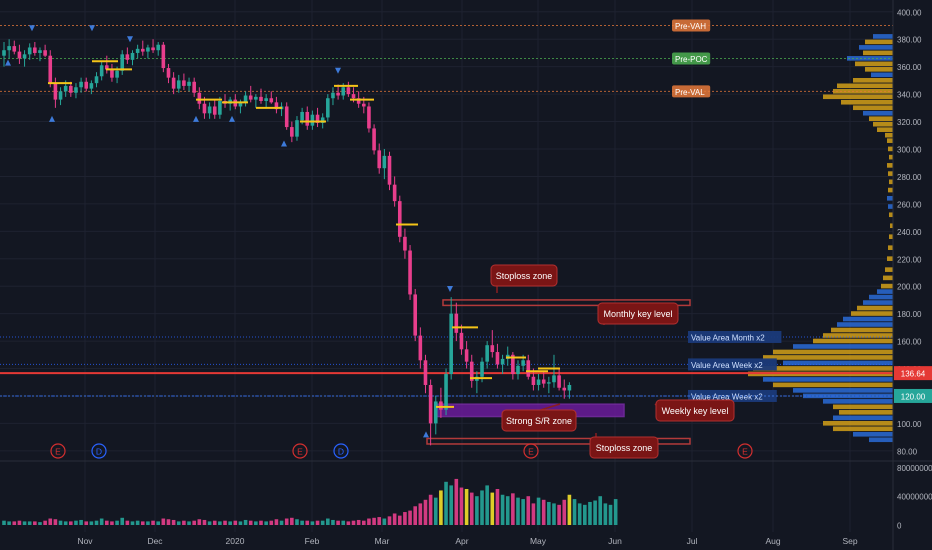 The width and height of the screenshot is (932, 550). What do you see at coordinates (909, 67) in the screenshot?
I see `y-tick-label: 360.00` at bounding box center [909, 67].